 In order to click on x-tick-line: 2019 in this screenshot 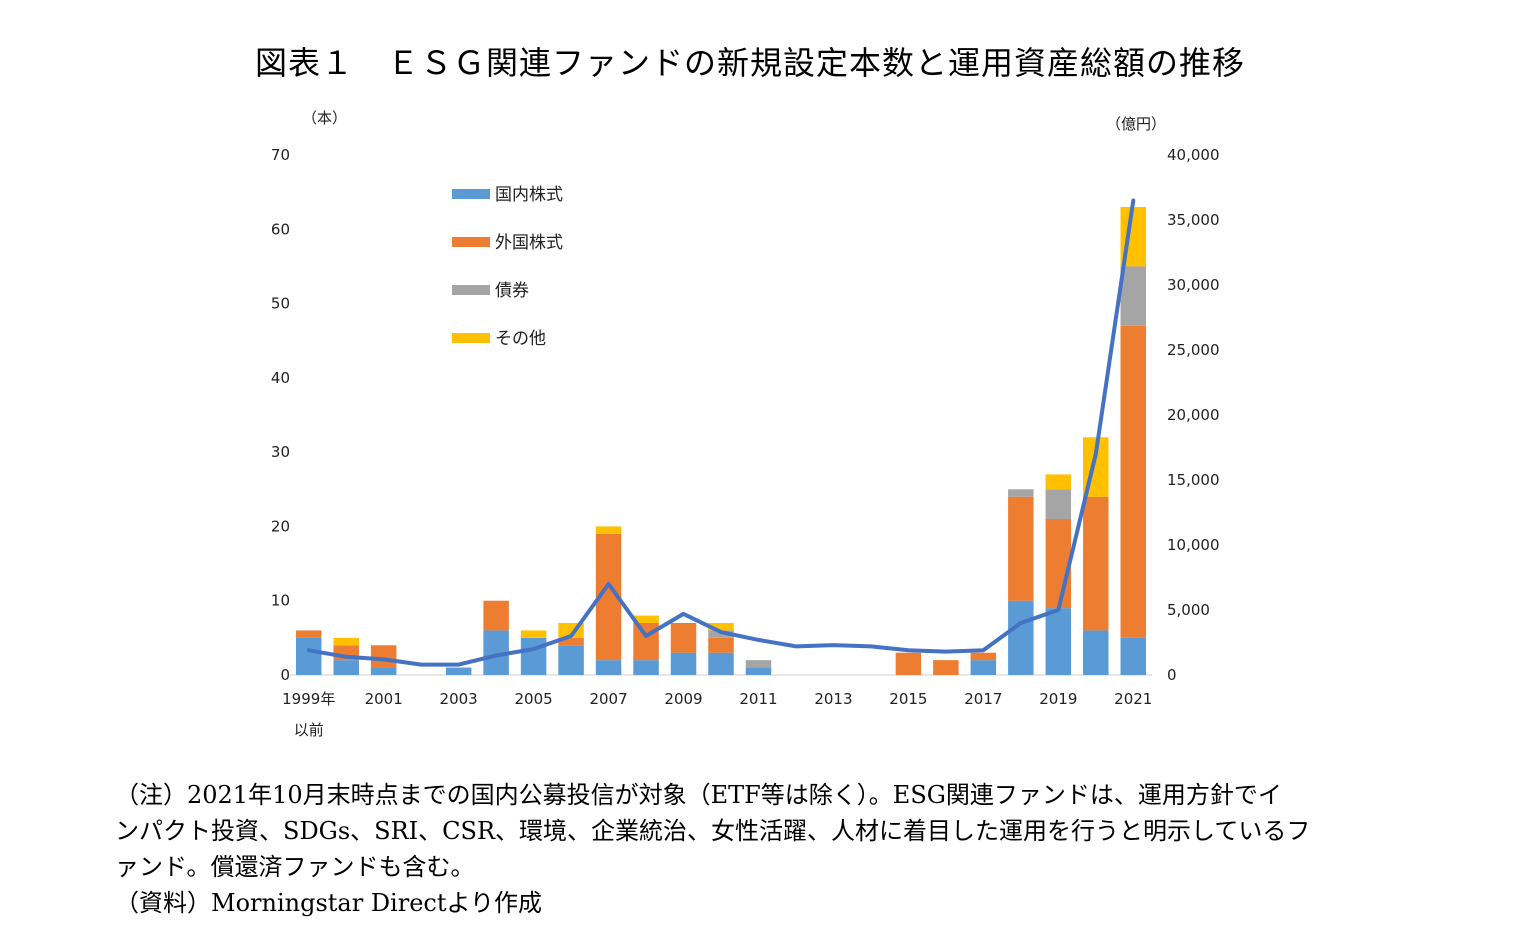, I will do `click(1058, 699)`.